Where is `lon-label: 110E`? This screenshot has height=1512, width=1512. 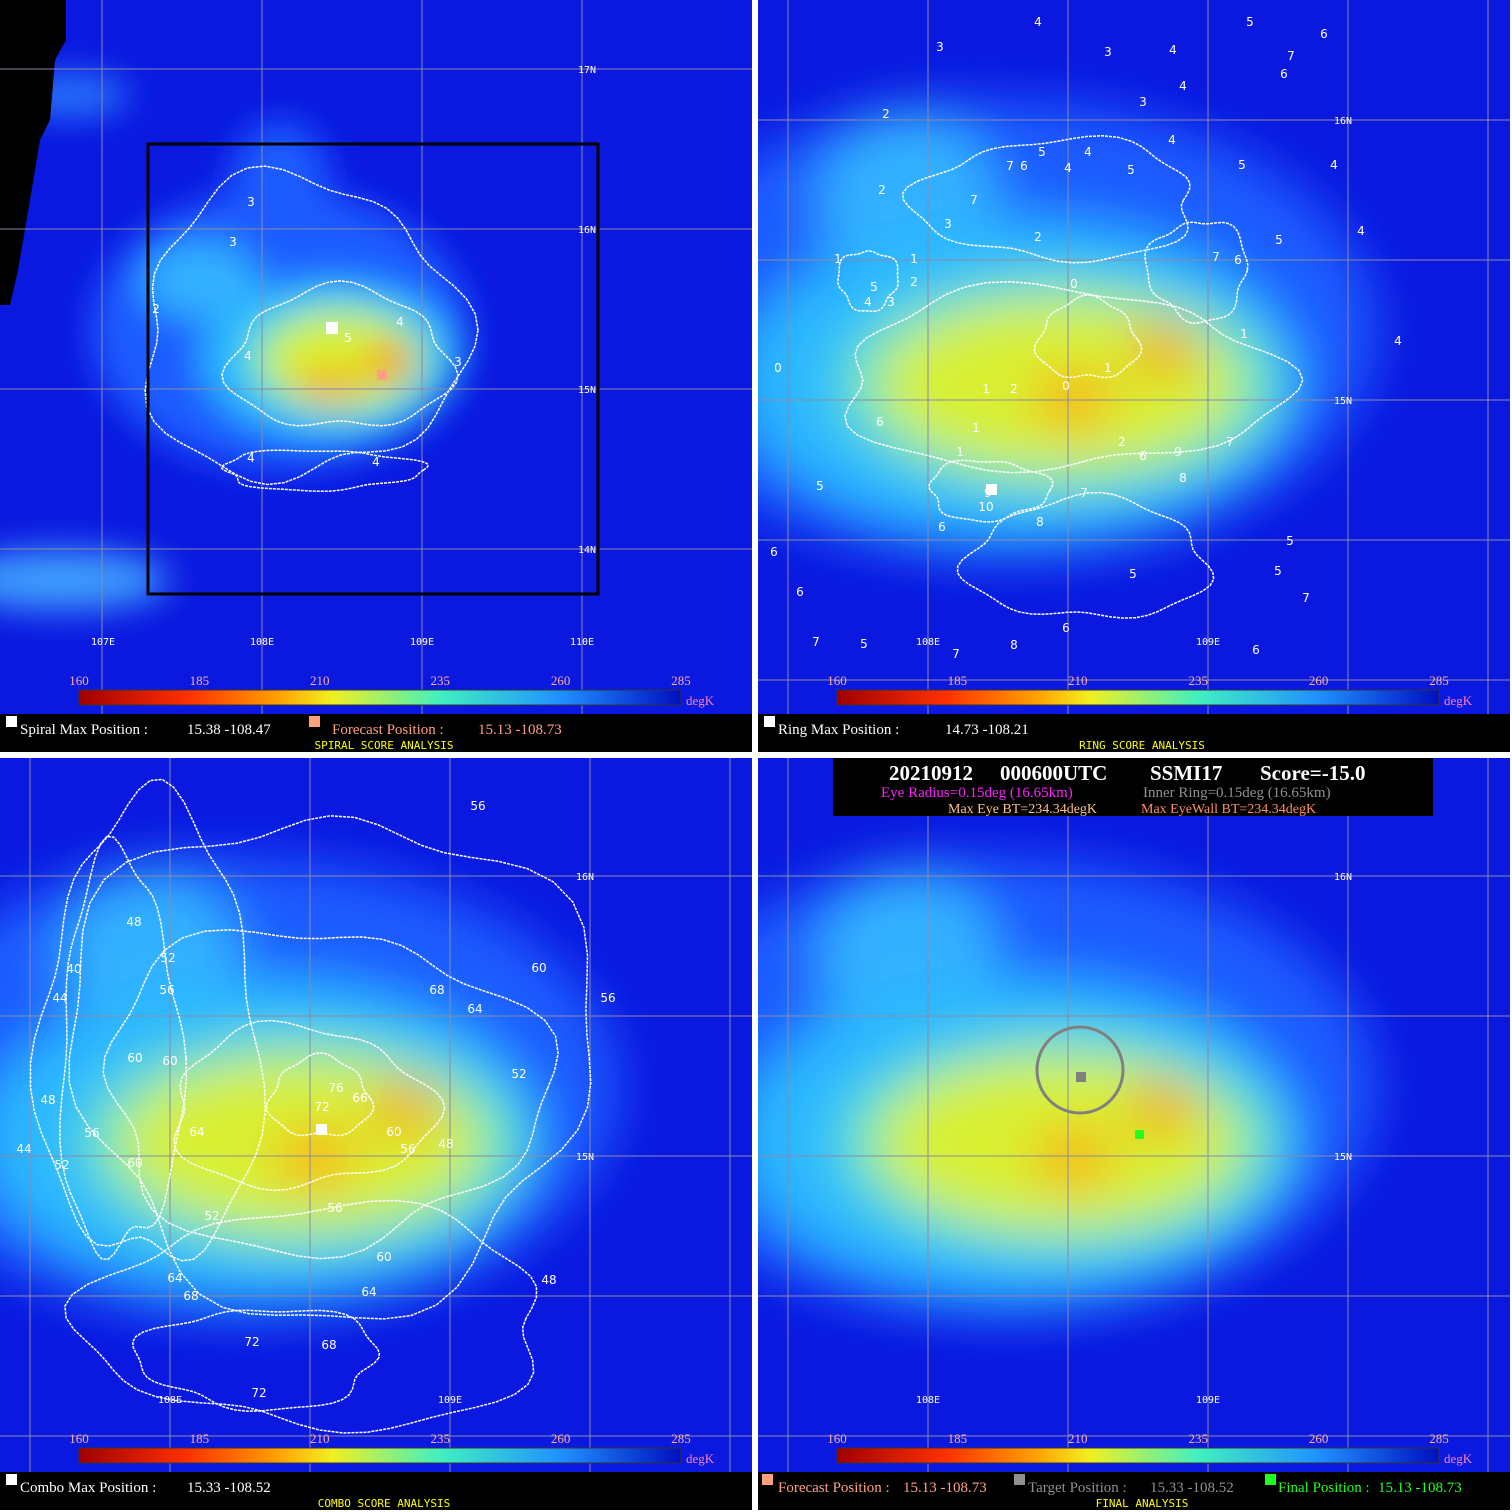
lon-label: 110E is located at coordinates (582, 642).